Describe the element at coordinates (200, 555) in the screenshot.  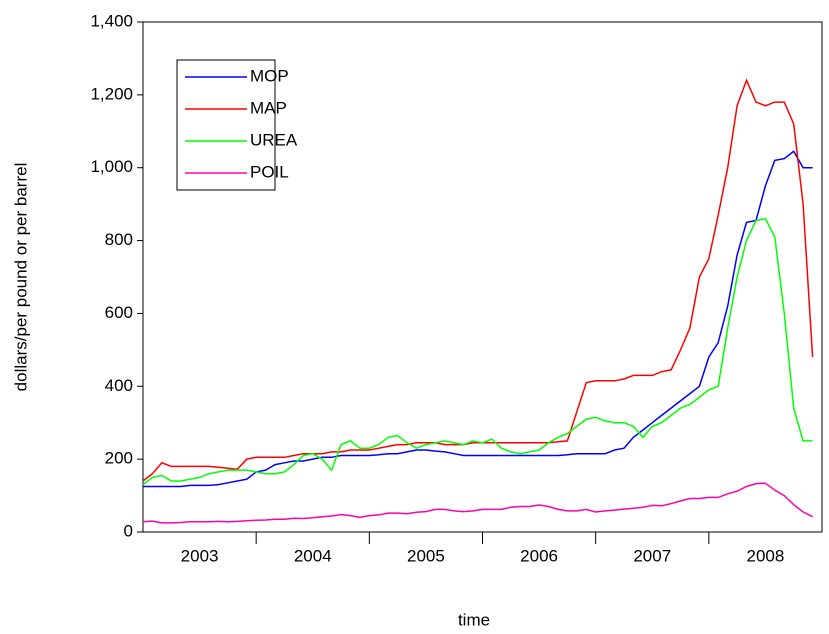
I see `x-tick-label: 2003` at that location.